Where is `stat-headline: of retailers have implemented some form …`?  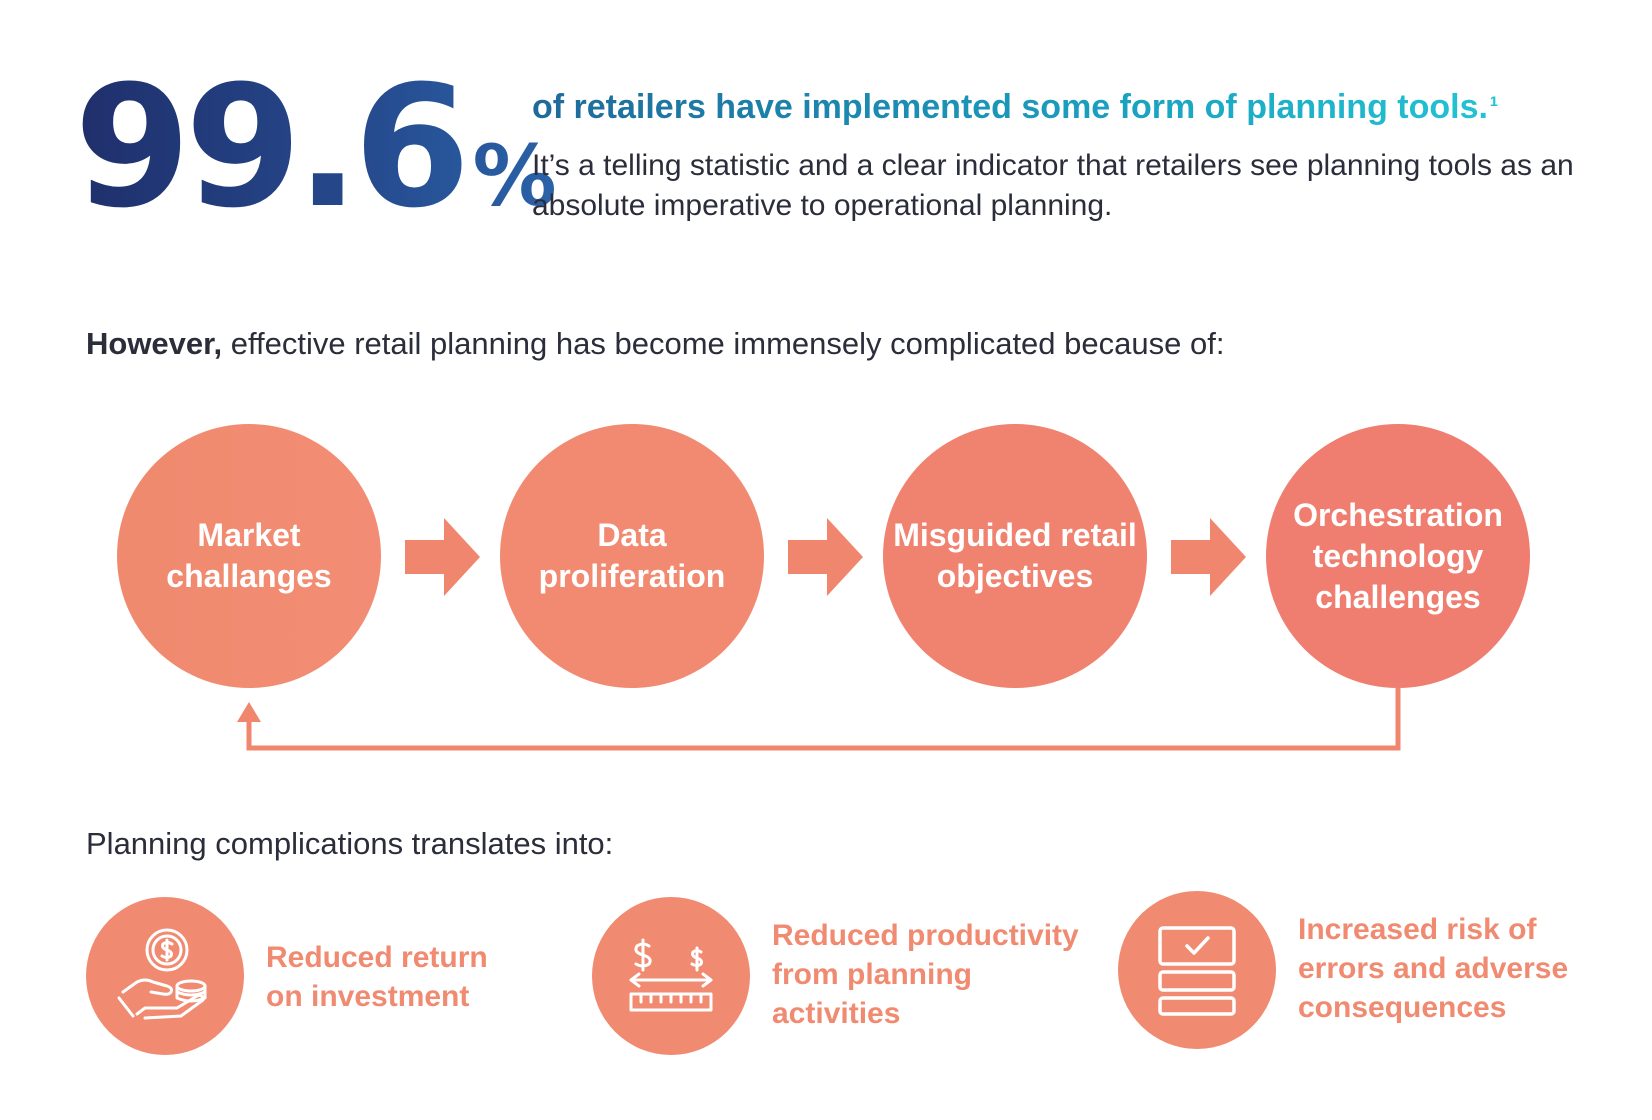 stat-headline: of retailers have implemented some form … is located at coordinates (1015, 107).